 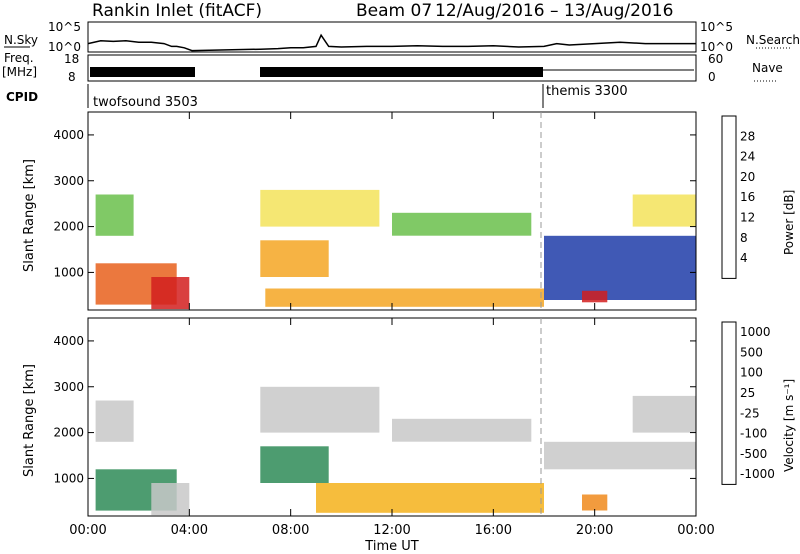 I want to click on nave-tick-top: 60, so click(x=715, y=59).